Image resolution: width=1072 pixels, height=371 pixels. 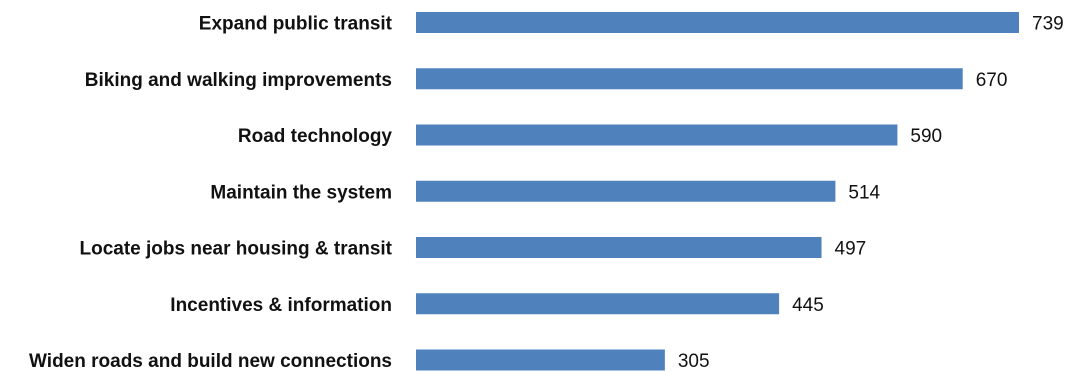 What do you see at coordinates (808, 305) in the screenshot?
I see `value-label: 445` at bounding box center [808, 305].